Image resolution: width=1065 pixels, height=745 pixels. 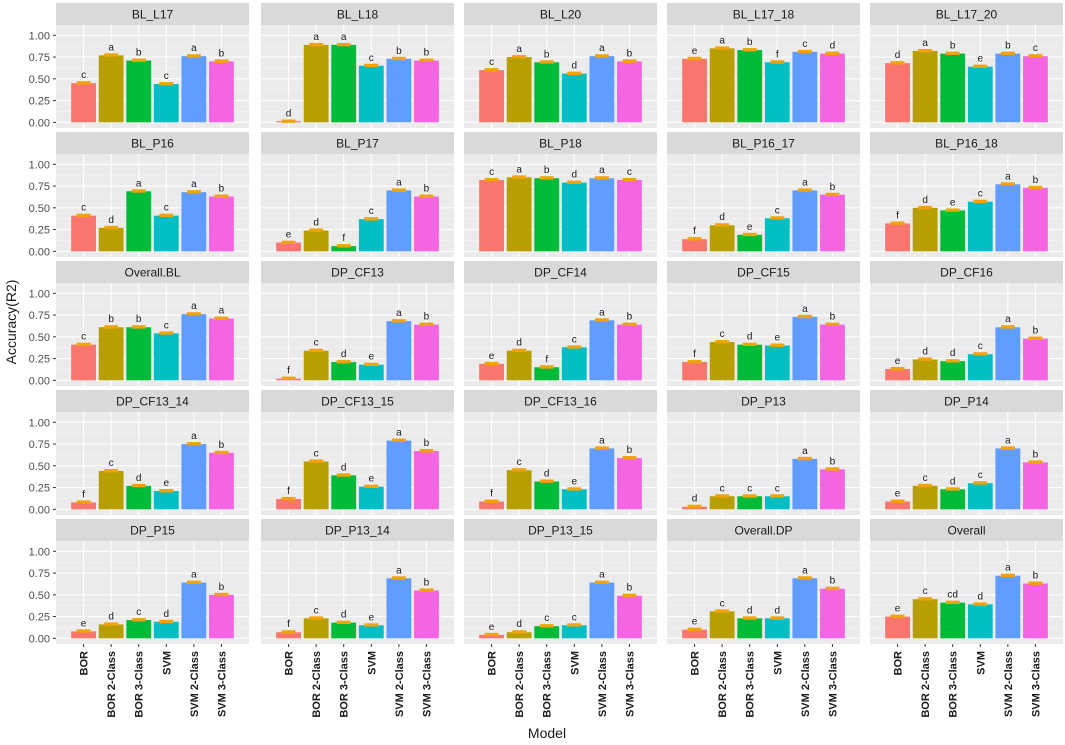 I want to click on facet-title: DP_CF13_14, so click(x=152, y=402).